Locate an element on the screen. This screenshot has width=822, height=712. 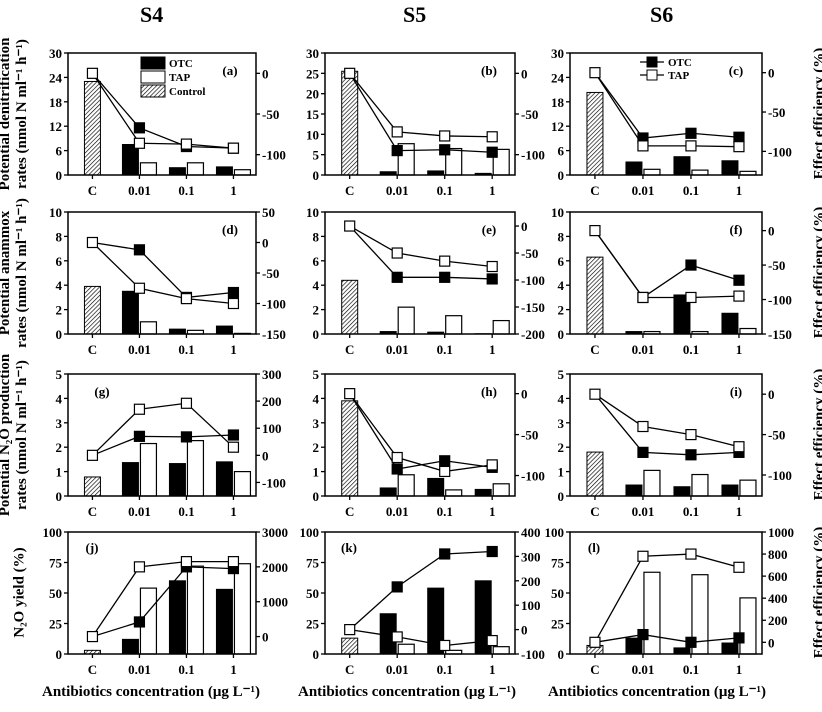
legend-swatch-tap is located at coordinates (153, 77).